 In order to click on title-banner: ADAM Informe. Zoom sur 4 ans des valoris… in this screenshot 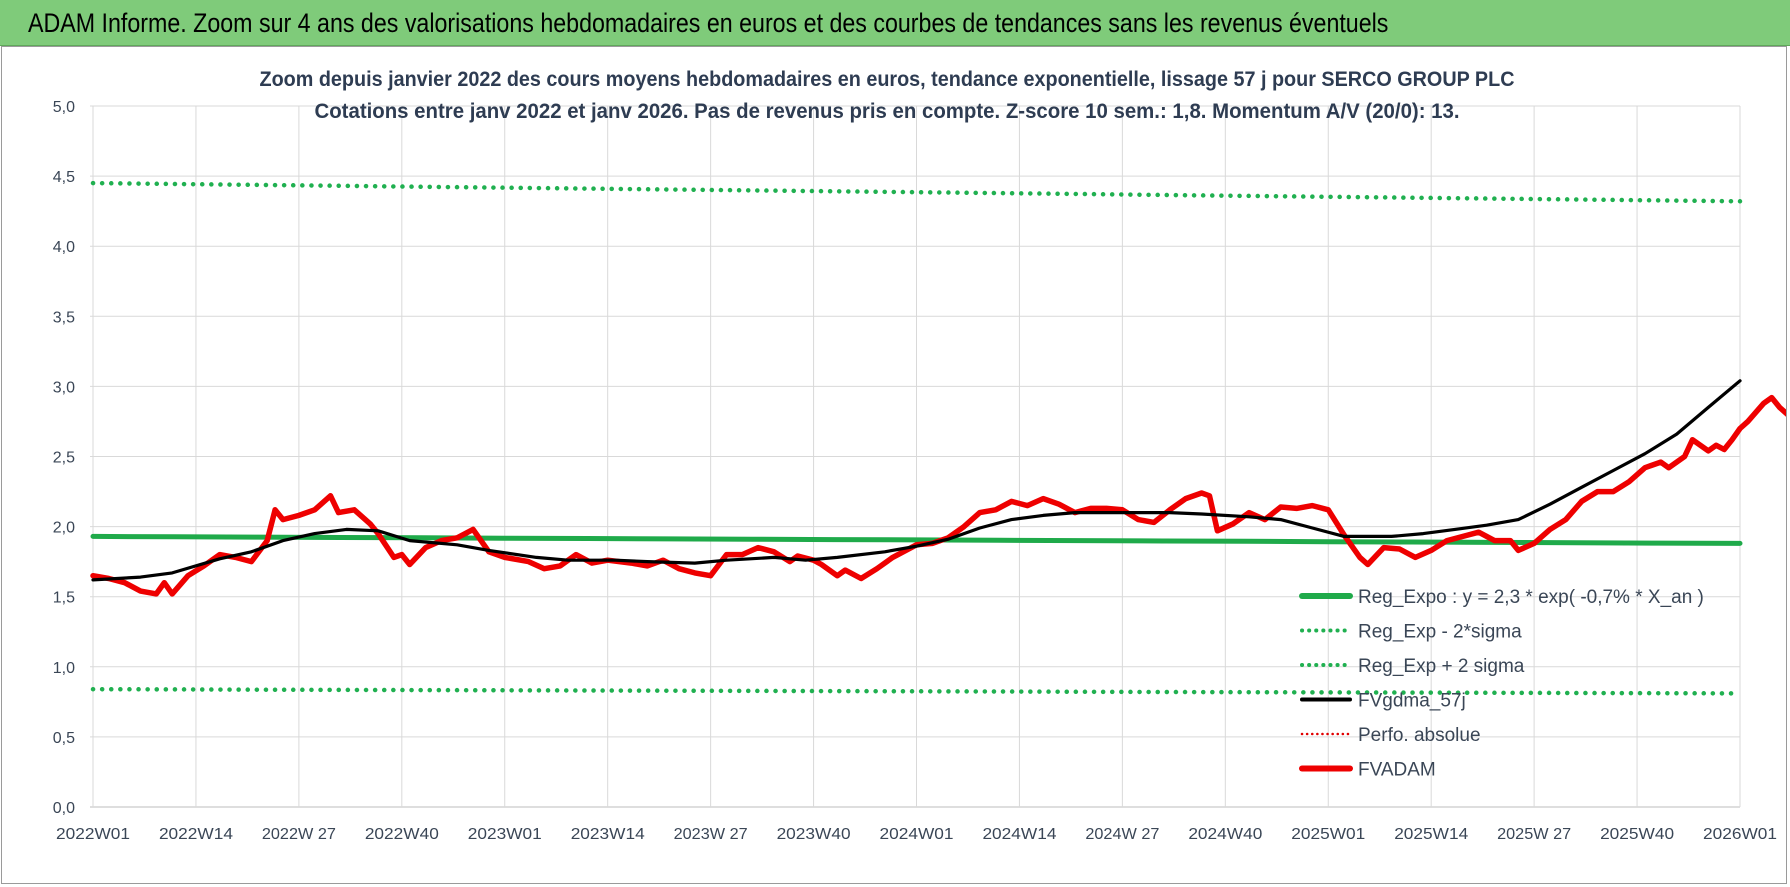, I will do `click(895, 23)`.